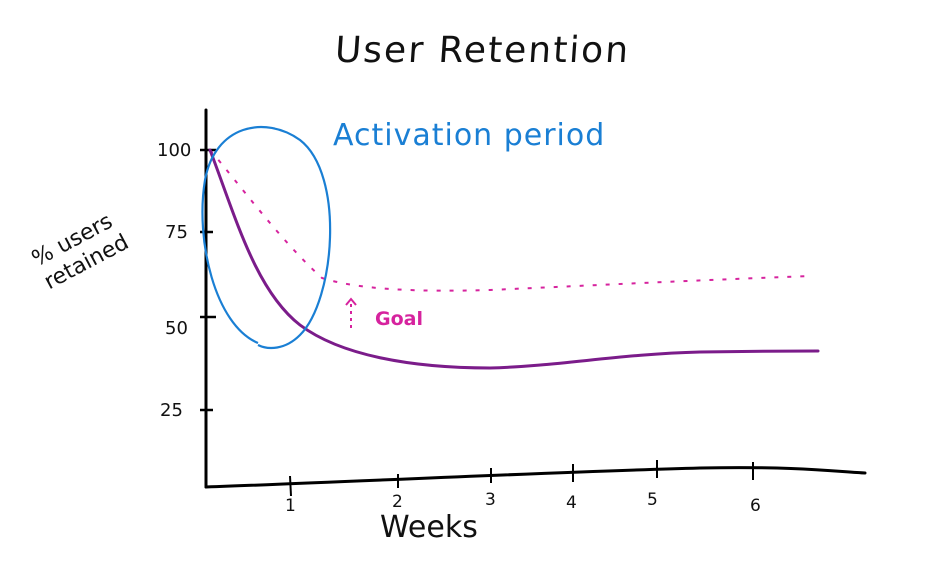  What do you see at coordinates (174, 150) in the screenshot?
I see `y-tick-100: 100` at bounding box center [174, 150].